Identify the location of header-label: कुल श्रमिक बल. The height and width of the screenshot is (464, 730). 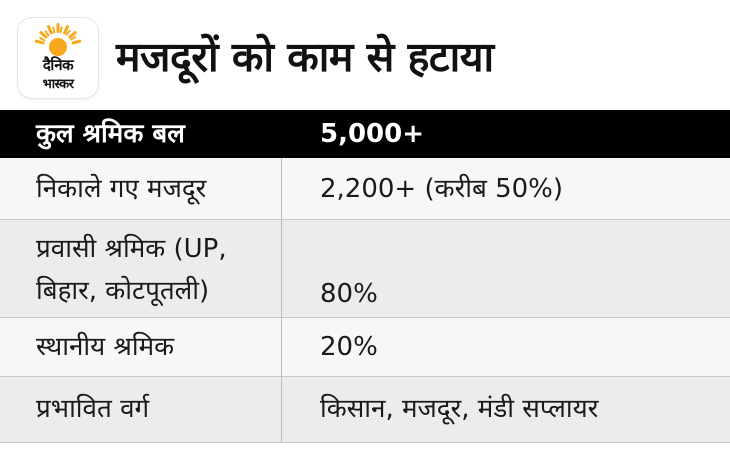
(110, 134).